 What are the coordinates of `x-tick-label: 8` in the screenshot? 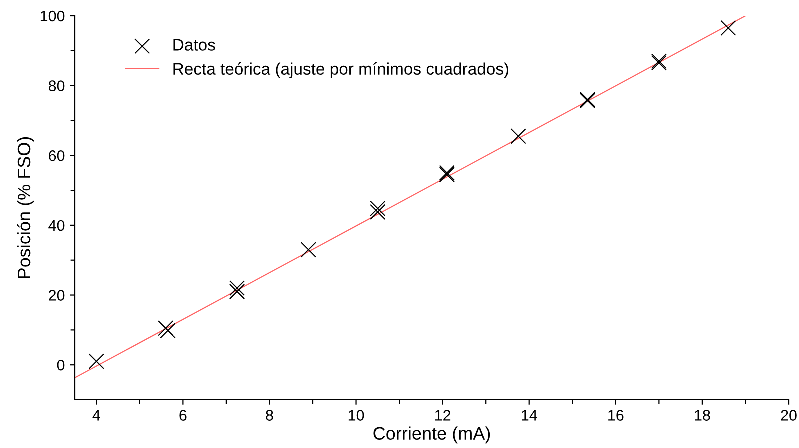 It's located at (270, 415).